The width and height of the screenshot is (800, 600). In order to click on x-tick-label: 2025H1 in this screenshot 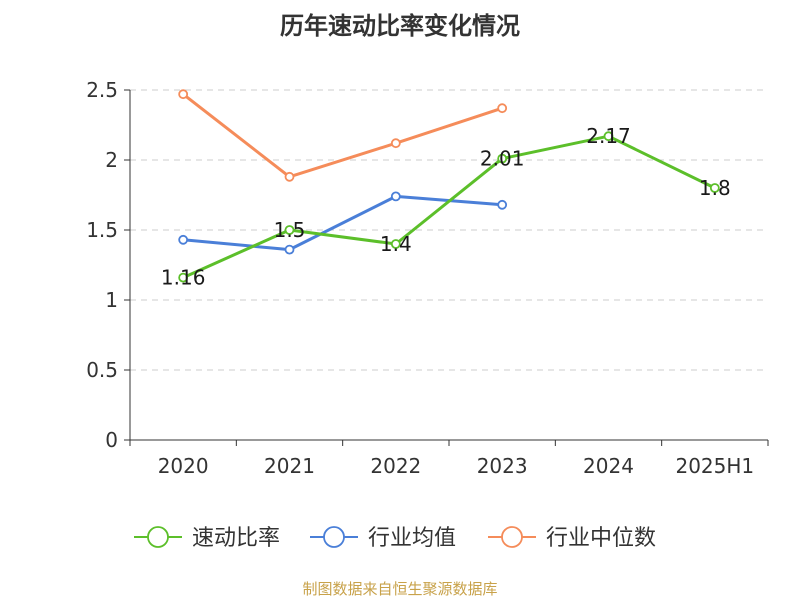, I will do `click(714, 466)`.